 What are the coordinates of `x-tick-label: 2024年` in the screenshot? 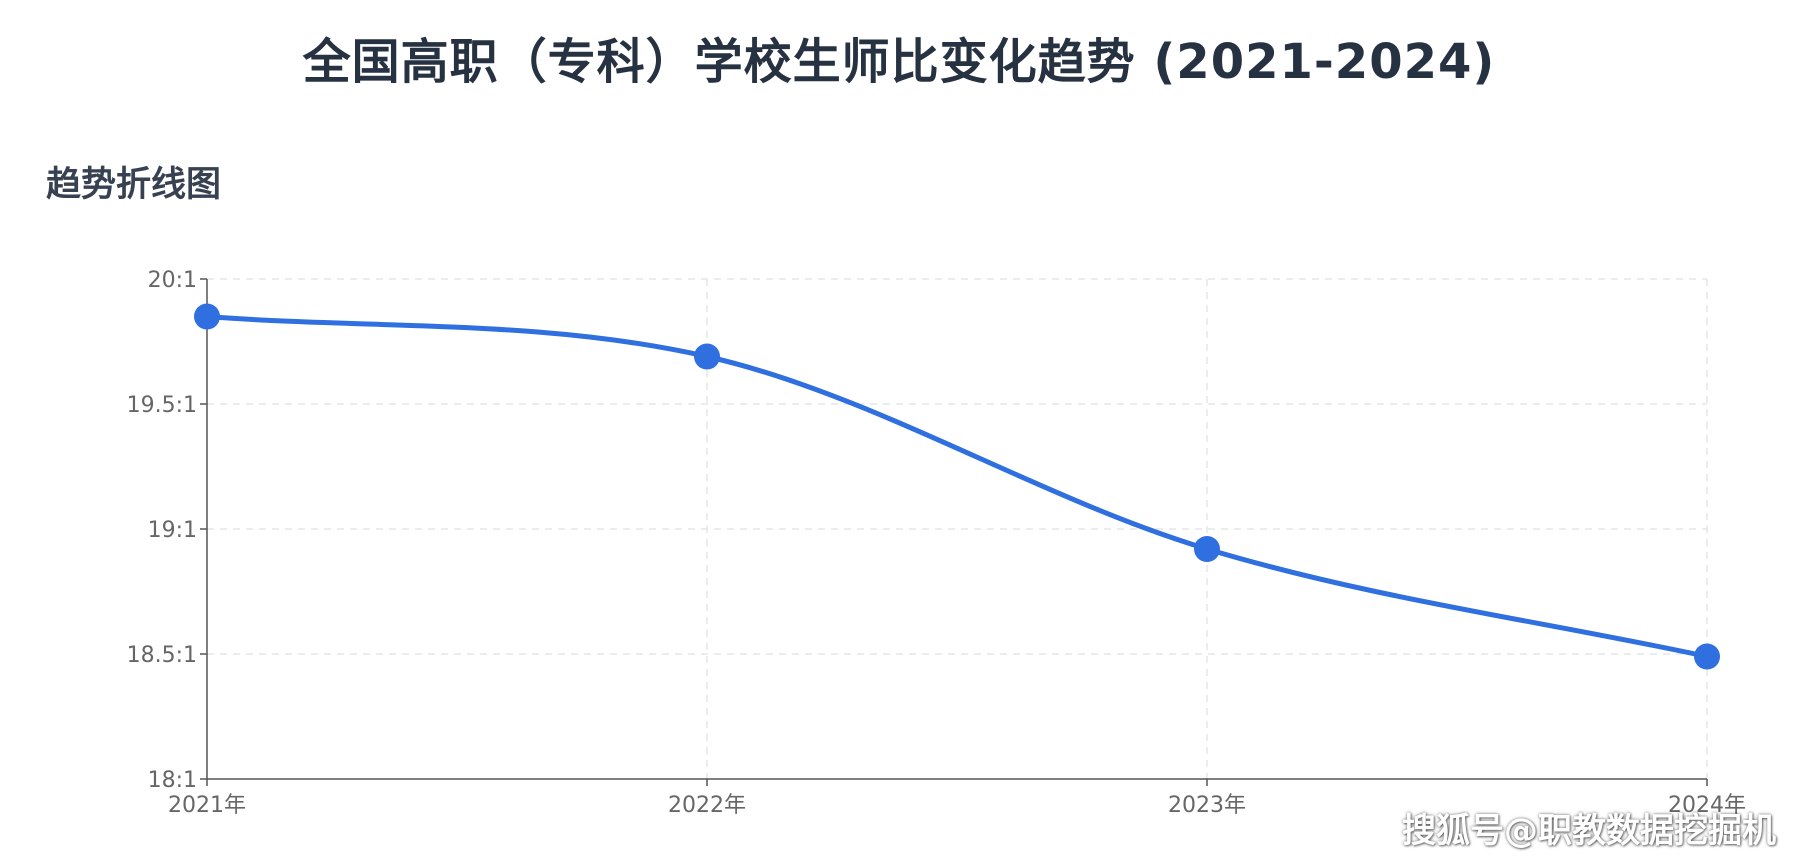 It's located at (1707, 805).